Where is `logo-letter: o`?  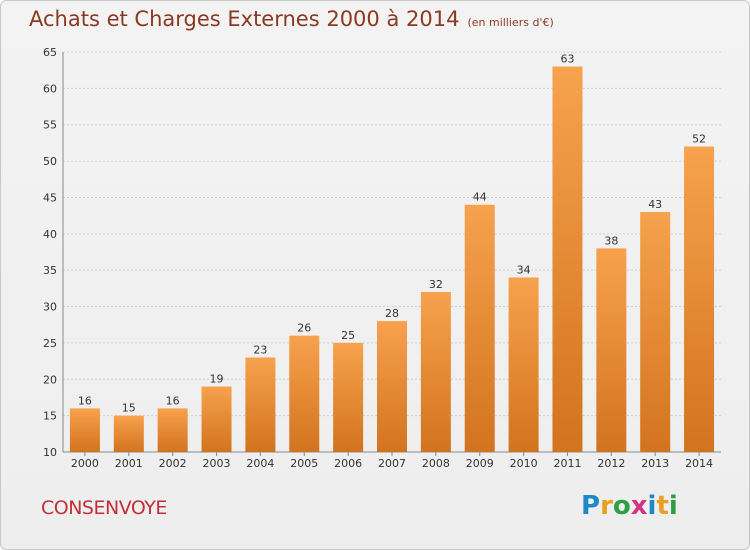
logo-letter: o is located at coordinates (621, 506).